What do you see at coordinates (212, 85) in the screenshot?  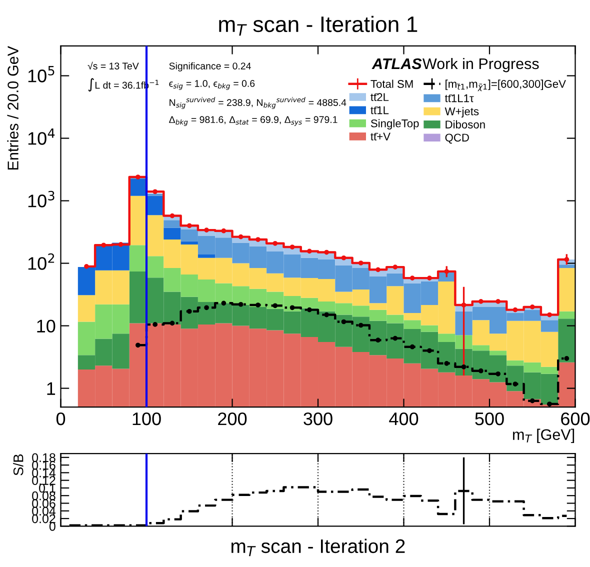 I see `annotation: ϵ$_{sig}$ = 1.0, ϵ$_{bkg}$ = 0.6` at bounding box center [212, 85].